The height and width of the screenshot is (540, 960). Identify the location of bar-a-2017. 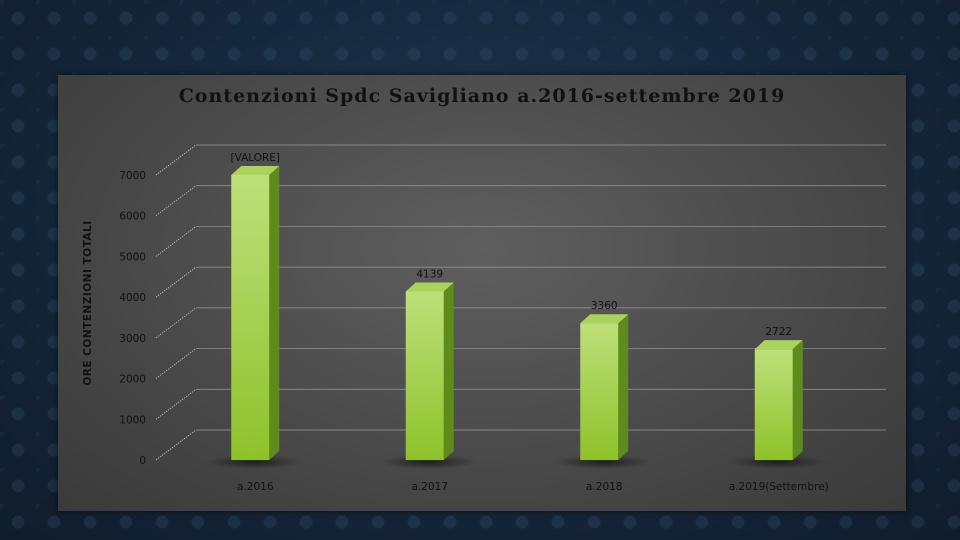
(428, 375).